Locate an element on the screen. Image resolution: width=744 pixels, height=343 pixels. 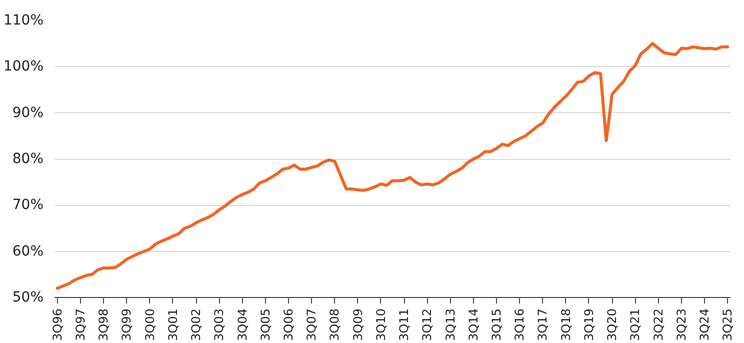
x-tick-label: 3Q12 is located at coordinates (427, 324).